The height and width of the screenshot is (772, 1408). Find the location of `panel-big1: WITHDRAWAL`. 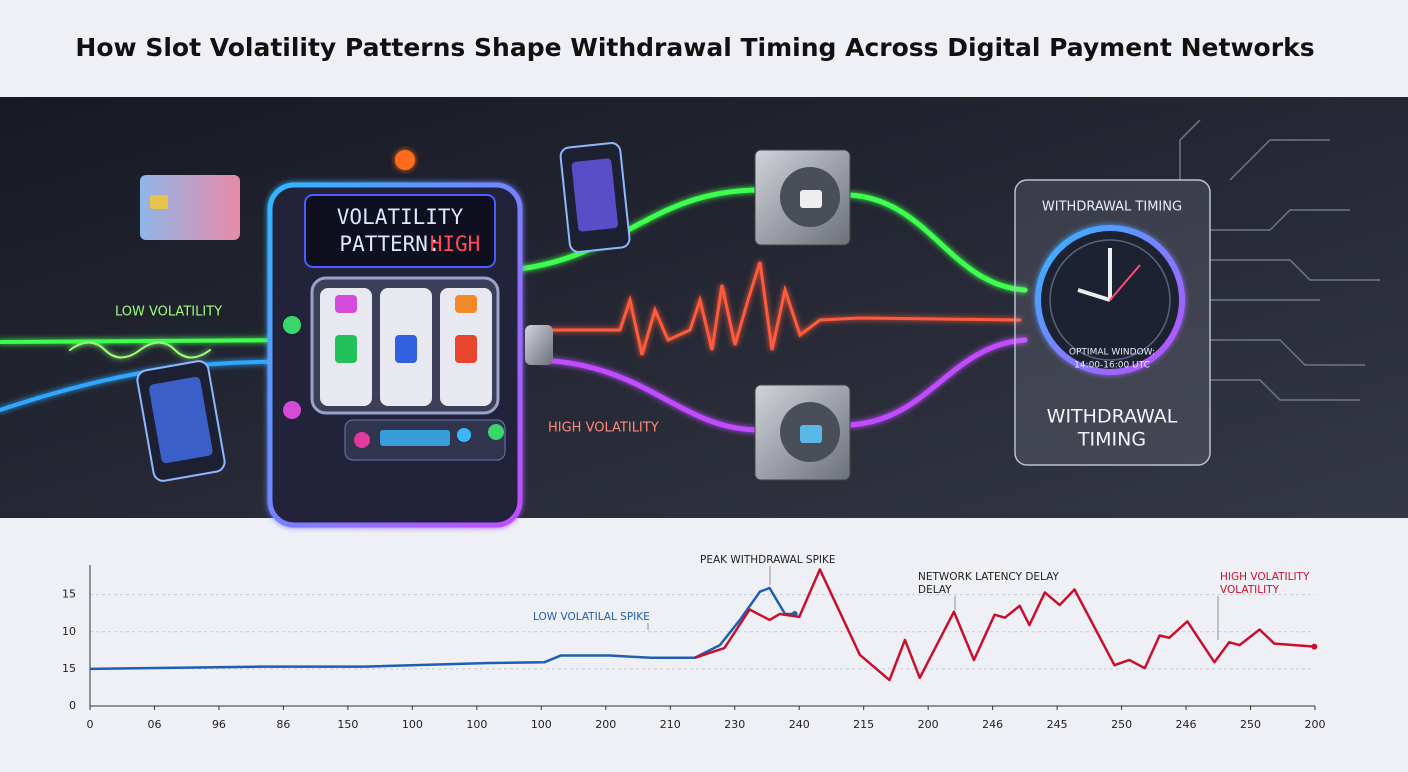

panel-big1: WITHDRAWAL is located at coordinates (1112, 417).